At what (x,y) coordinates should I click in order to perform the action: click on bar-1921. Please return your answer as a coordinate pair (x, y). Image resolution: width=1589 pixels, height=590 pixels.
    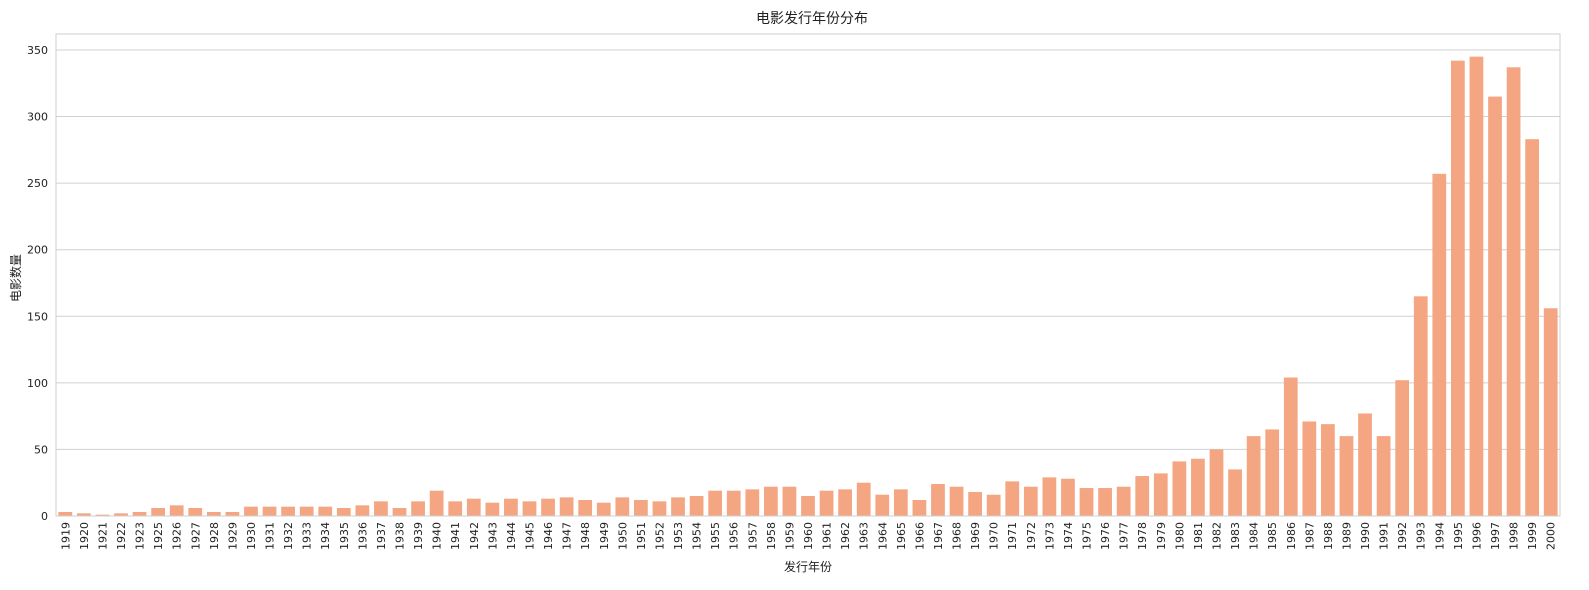
    Looking at the image, I should click on (102, 515).